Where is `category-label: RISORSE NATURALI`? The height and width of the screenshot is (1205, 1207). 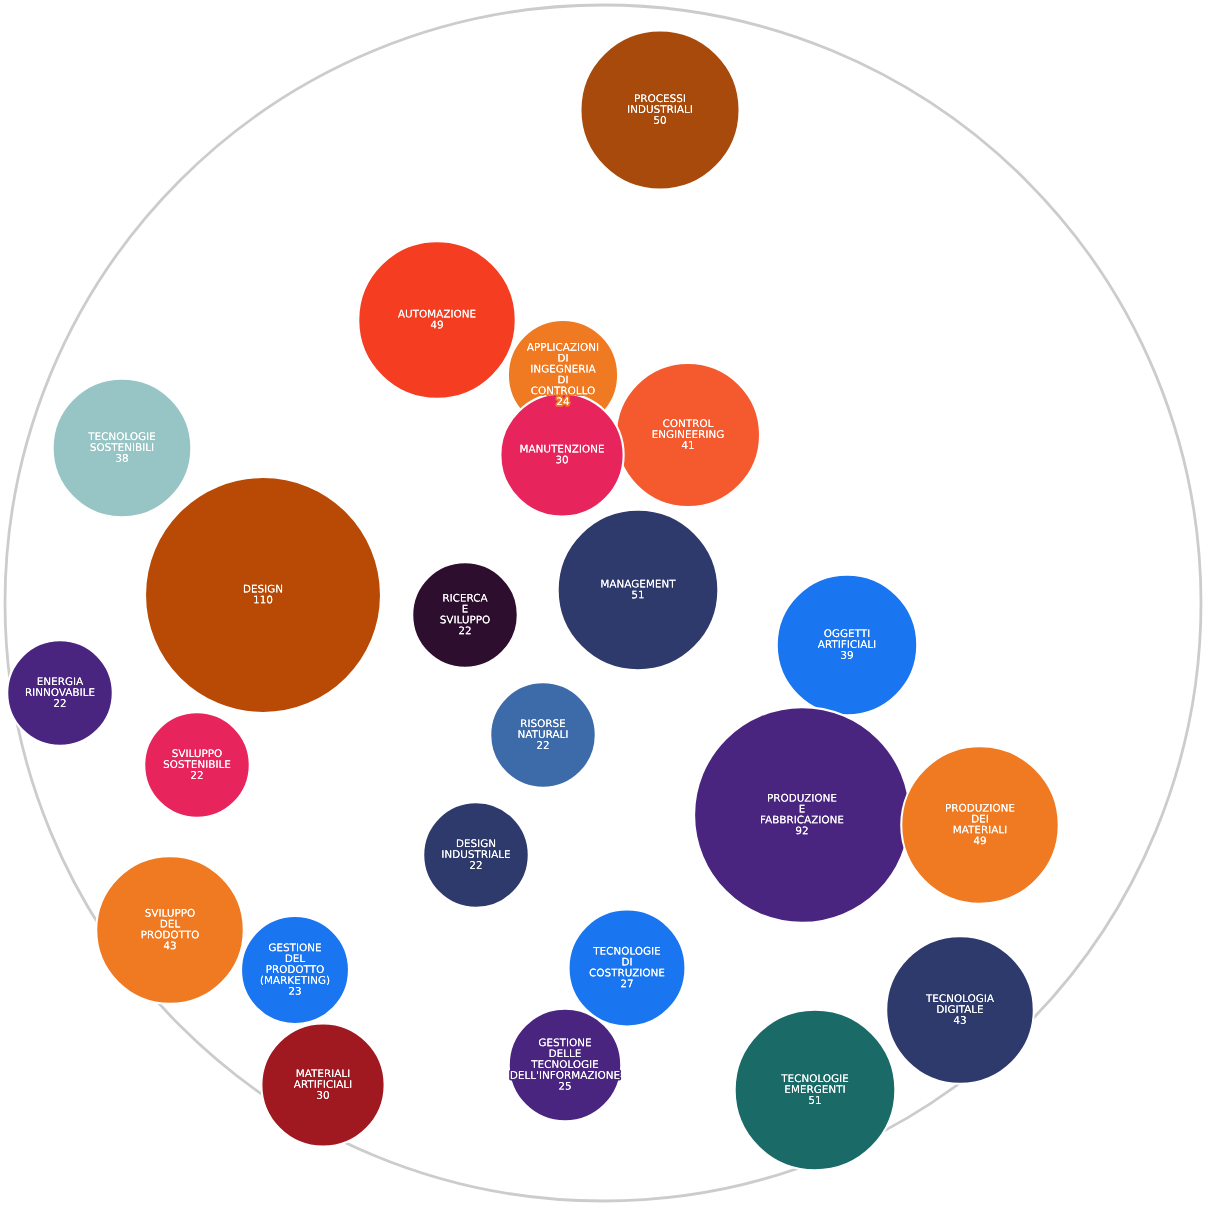 category-label: RISORSE NATURALI is located at coordinates (543, 729).